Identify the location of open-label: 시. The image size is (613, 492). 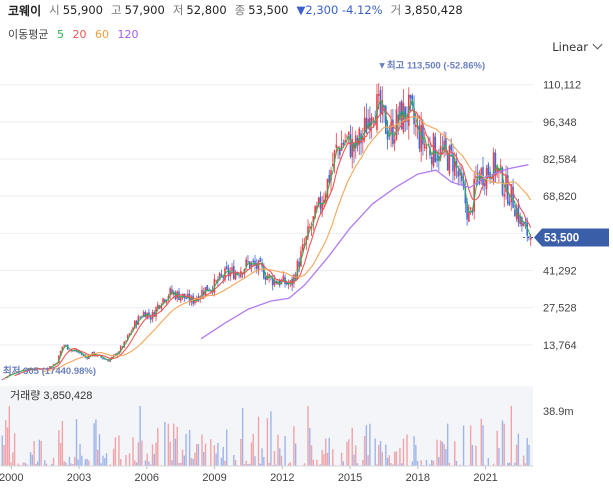
(54, 10).